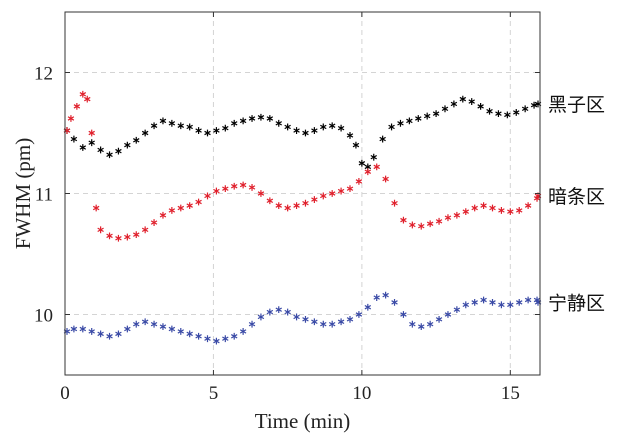 The image size is (625, 440). I want to click on series-label: 暗条区, so click(576, 197).